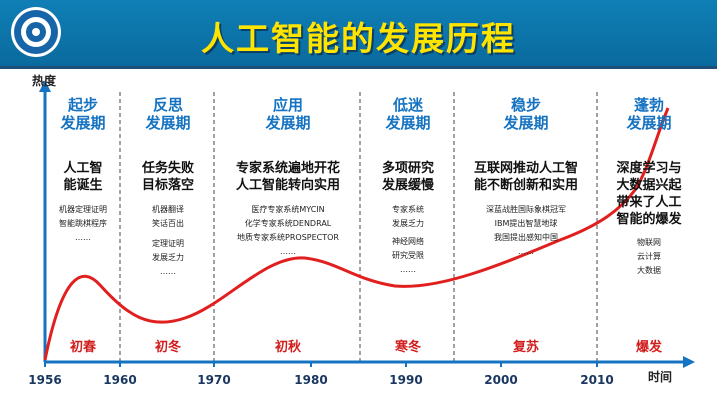 The height and width of the screenshot is (400, 717). Describe the element at coordinates (82, 347) in the screenshot. I see `season-label-1: 初春` at that location.